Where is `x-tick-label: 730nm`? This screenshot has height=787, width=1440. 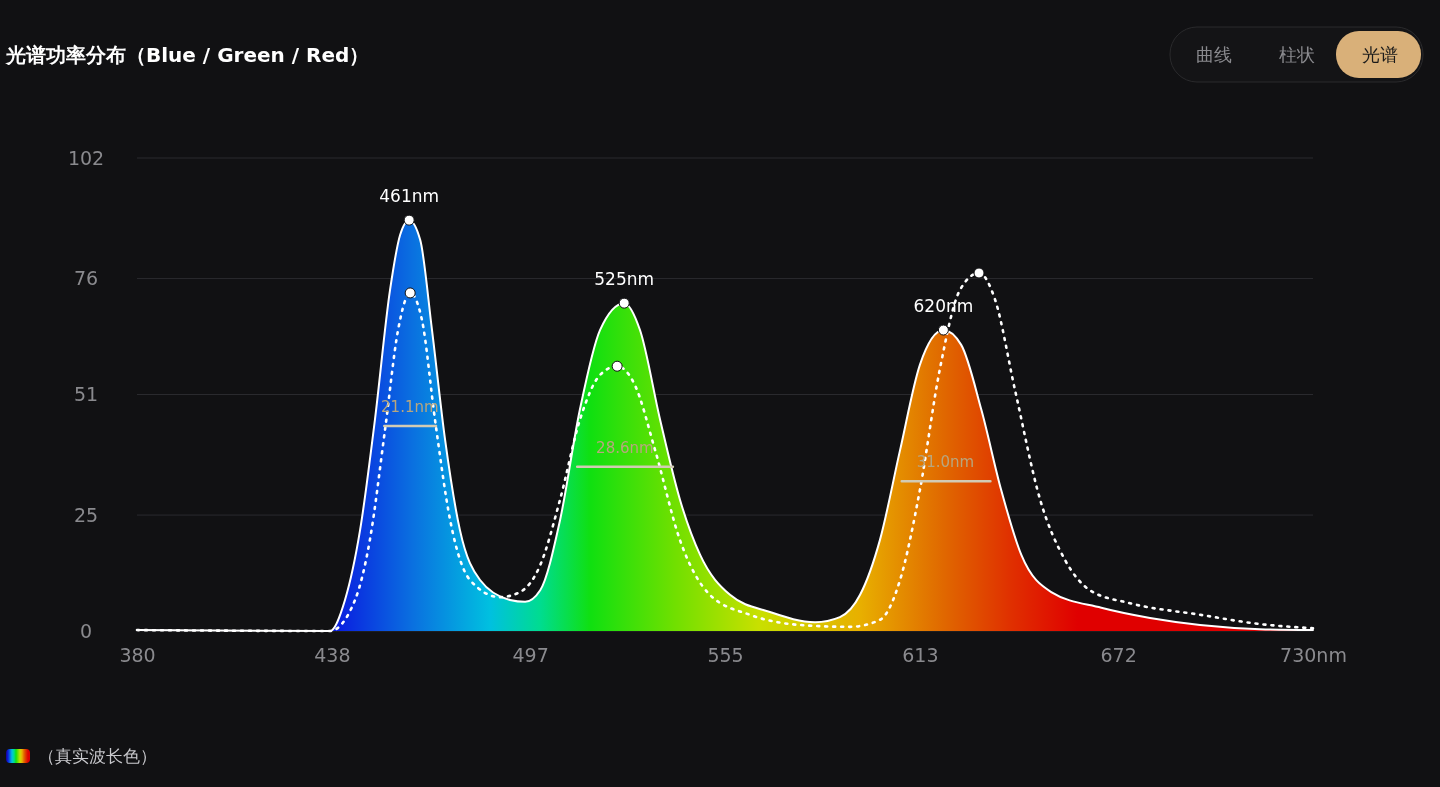
x-tick-label: 730nm is located at coordinates (1313, 654).